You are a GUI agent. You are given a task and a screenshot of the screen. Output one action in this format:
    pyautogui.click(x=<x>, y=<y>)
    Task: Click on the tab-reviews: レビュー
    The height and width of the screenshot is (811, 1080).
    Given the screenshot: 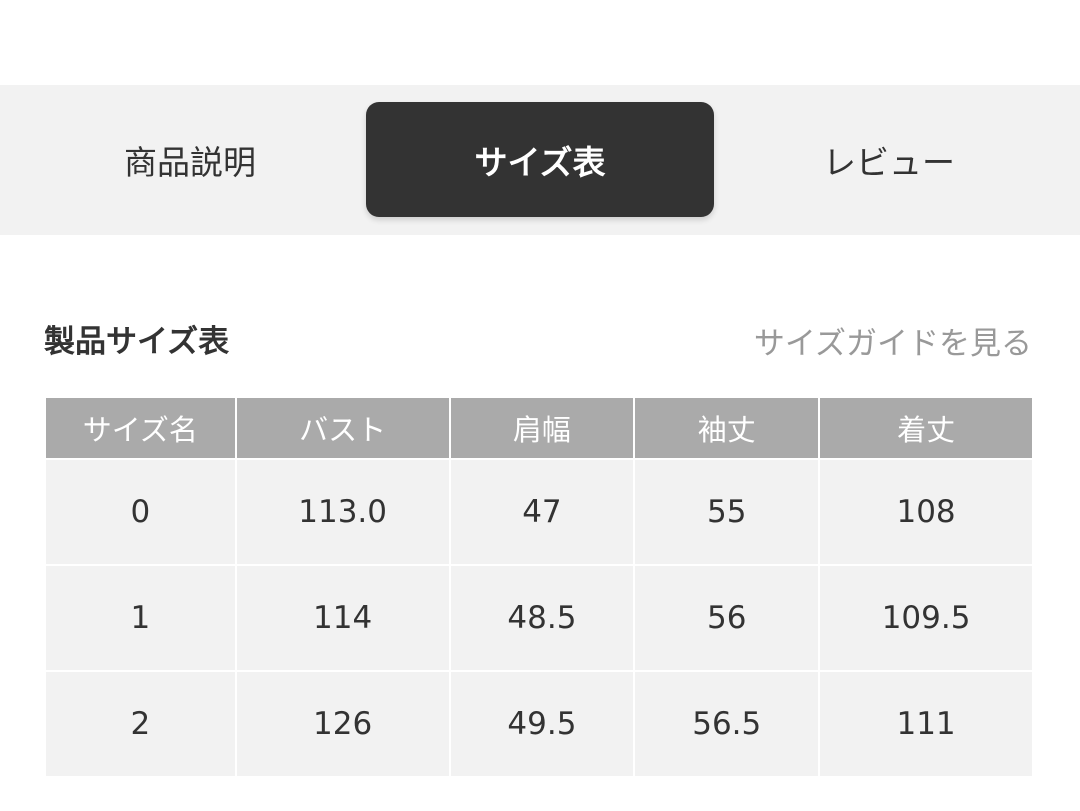 What is the action you would take?
    pyautogui.click(x=889, y=162)
    